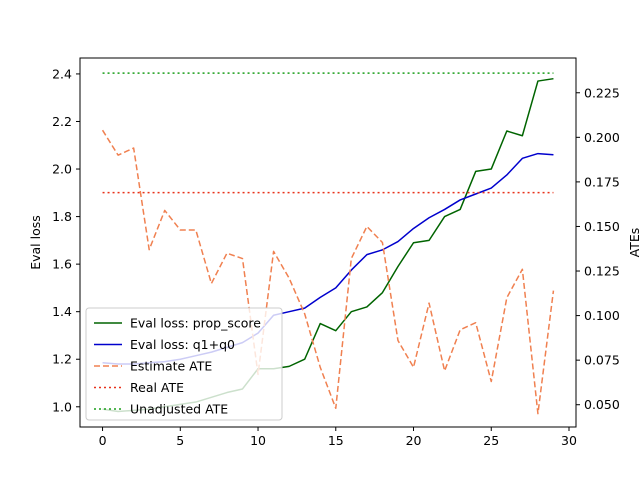 This screenshot has height=480, width=640. I want to click on x-tick-label: 15, so click(336, 440).